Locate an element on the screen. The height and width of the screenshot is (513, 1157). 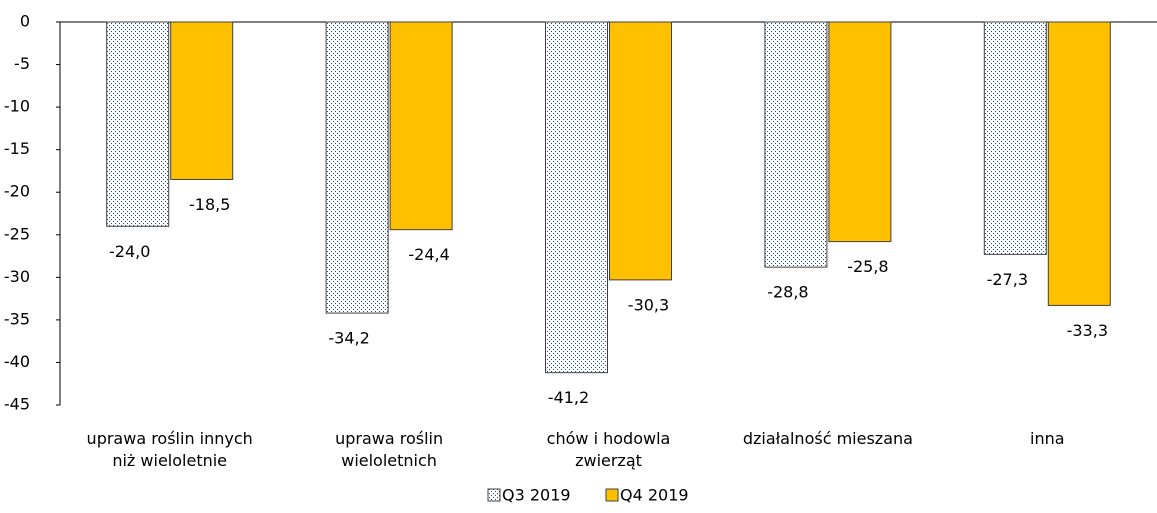
y-tick-label: 0 is located at coordinates (25, 21).